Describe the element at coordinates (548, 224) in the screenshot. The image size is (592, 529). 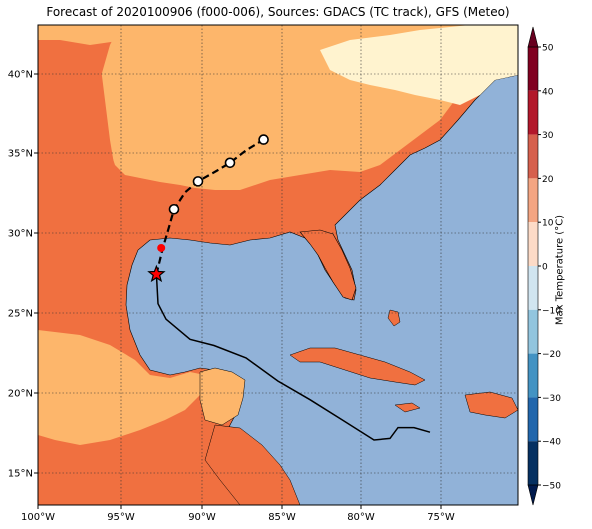
I see `colorbar-tick-label: 10` at that location.